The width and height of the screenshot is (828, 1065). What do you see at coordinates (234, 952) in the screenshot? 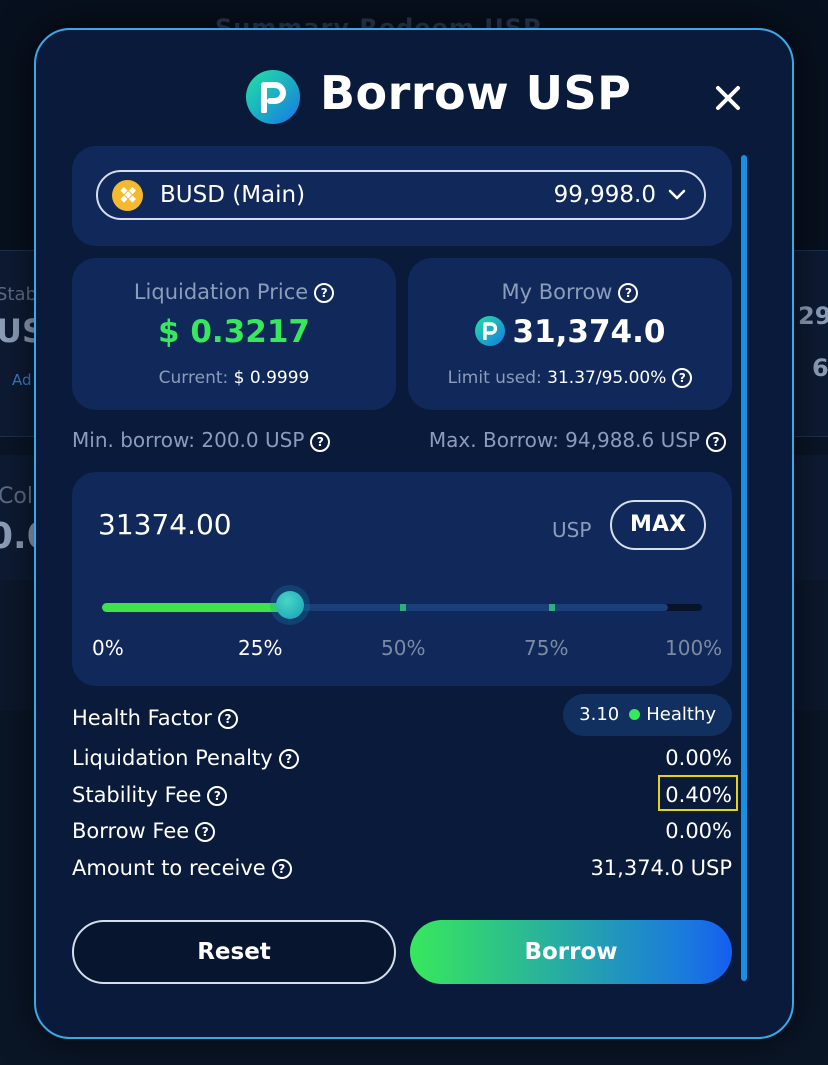
I see `reset-button: Reset` at bounding box center [234, 952].